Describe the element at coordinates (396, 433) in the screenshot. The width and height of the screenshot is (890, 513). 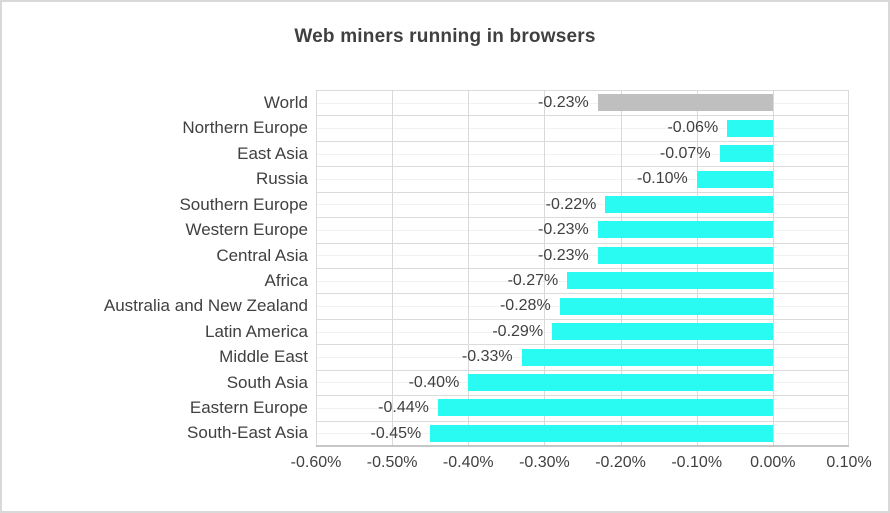
I see `bar-value-label: -0.45%` at that location.